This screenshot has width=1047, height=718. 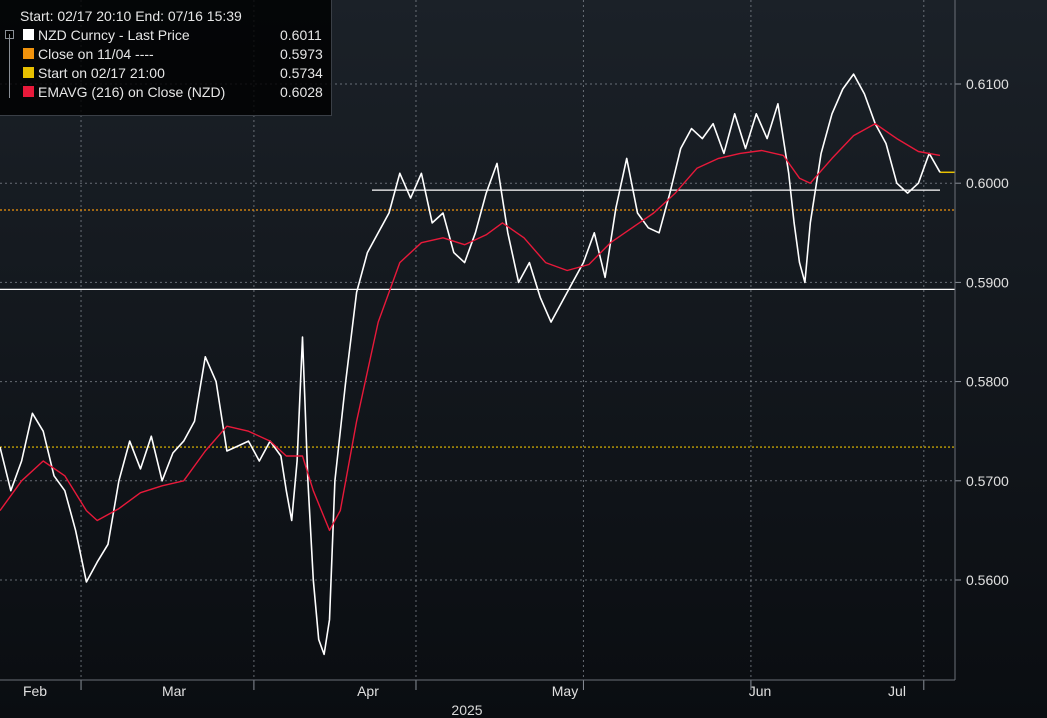 What do you see at coordinates (987, 580) in the screenshot?
I see `y-tick-label: 0.5600` at bounding box center [987, 580].